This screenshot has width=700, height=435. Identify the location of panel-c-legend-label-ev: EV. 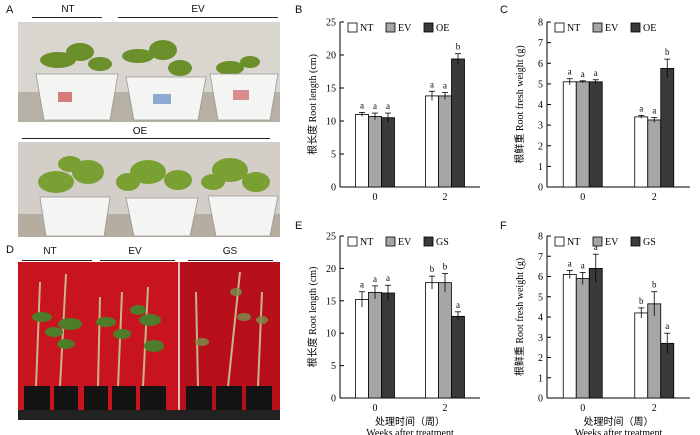
(612, 28).